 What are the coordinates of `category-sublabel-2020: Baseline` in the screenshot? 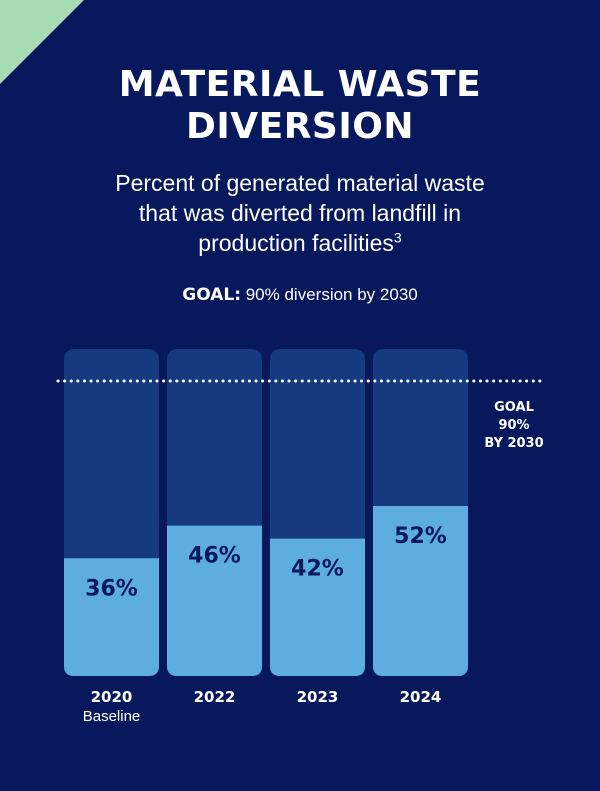 It's located at (112, 716).